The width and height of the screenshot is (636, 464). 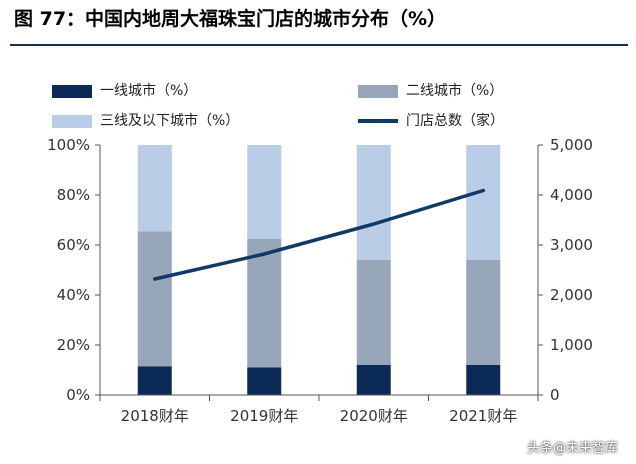 What do you see at coordinates (73, 345) in the screenshot?
I see `y-left-tick-2: 20%` at bounding box center [73, 345].